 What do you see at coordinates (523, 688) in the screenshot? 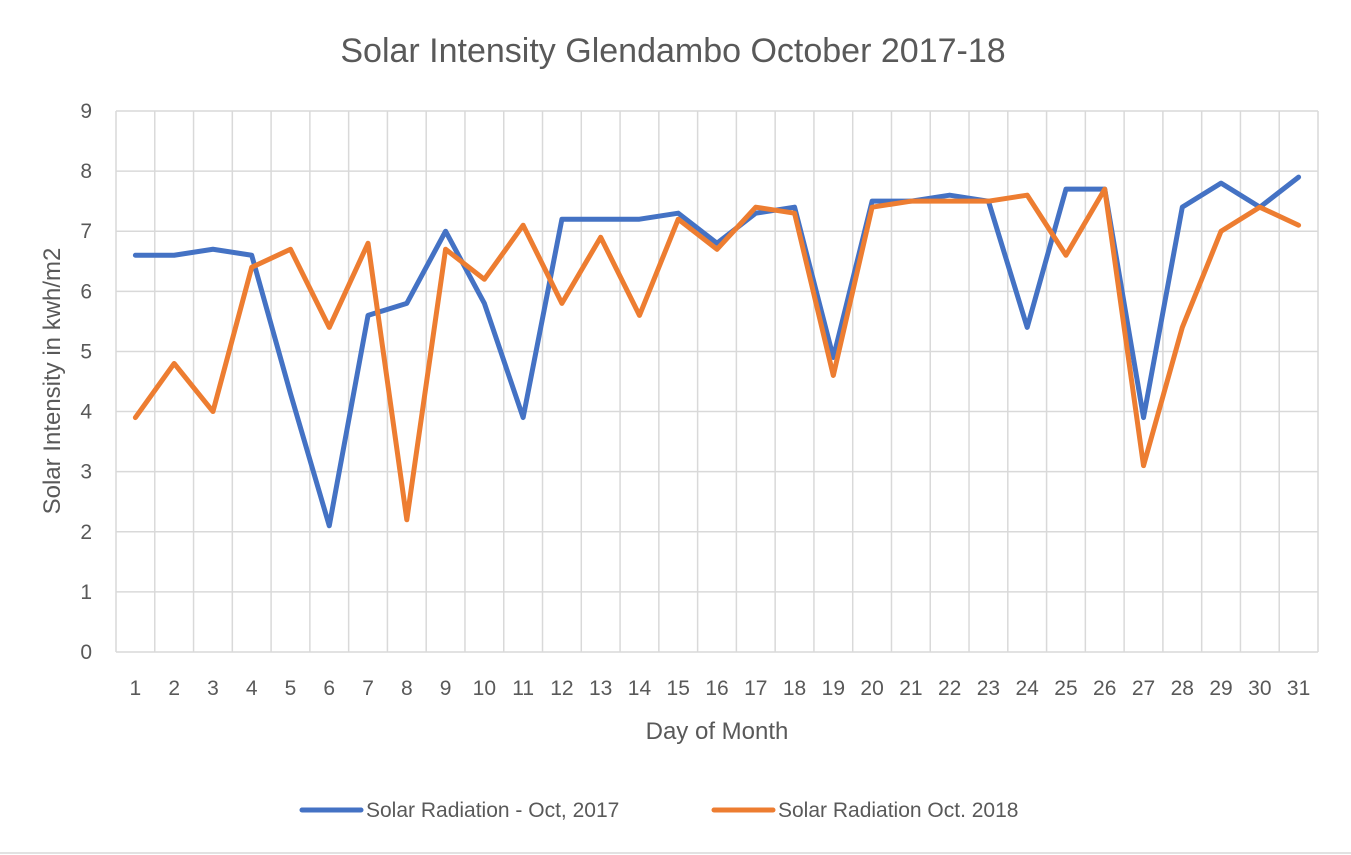
I see `x-tick-label: 11` at bounding box center [523, 688].